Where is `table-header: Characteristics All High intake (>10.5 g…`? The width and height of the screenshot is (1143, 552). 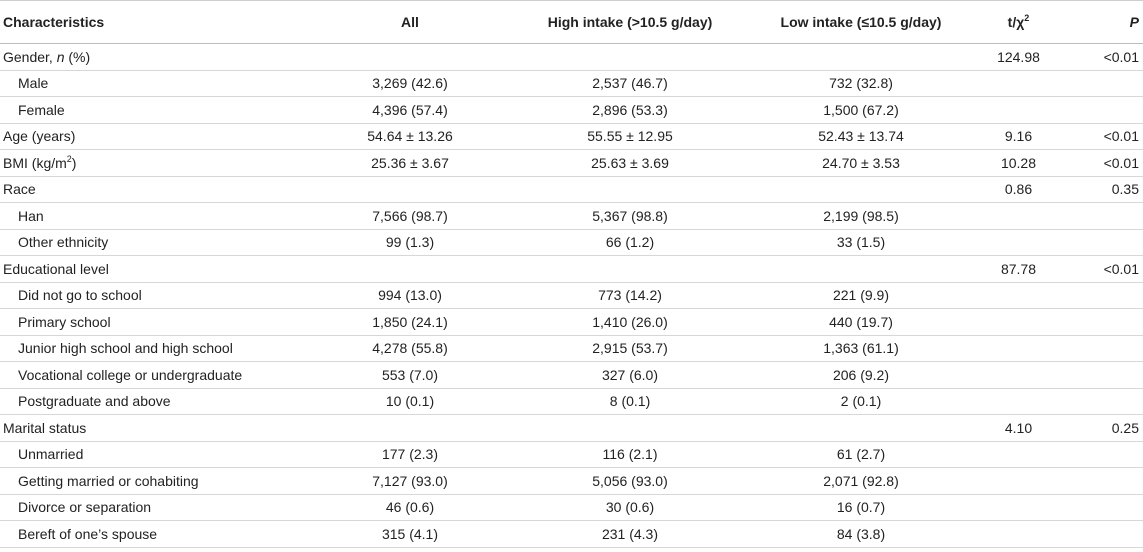
table-header: Characteristics All High intake (>10.5 g… is located at coordinates (571, 22).